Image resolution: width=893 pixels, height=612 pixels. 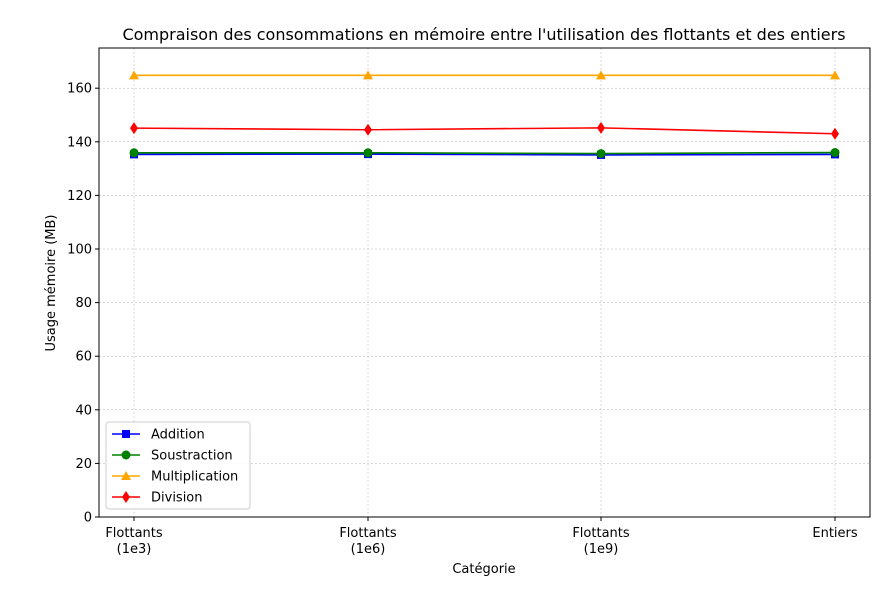 What do you see at coordinates (79, 142) in the screenshot?
I see `y-tick-label: 140` at bounding box center [79, 142].